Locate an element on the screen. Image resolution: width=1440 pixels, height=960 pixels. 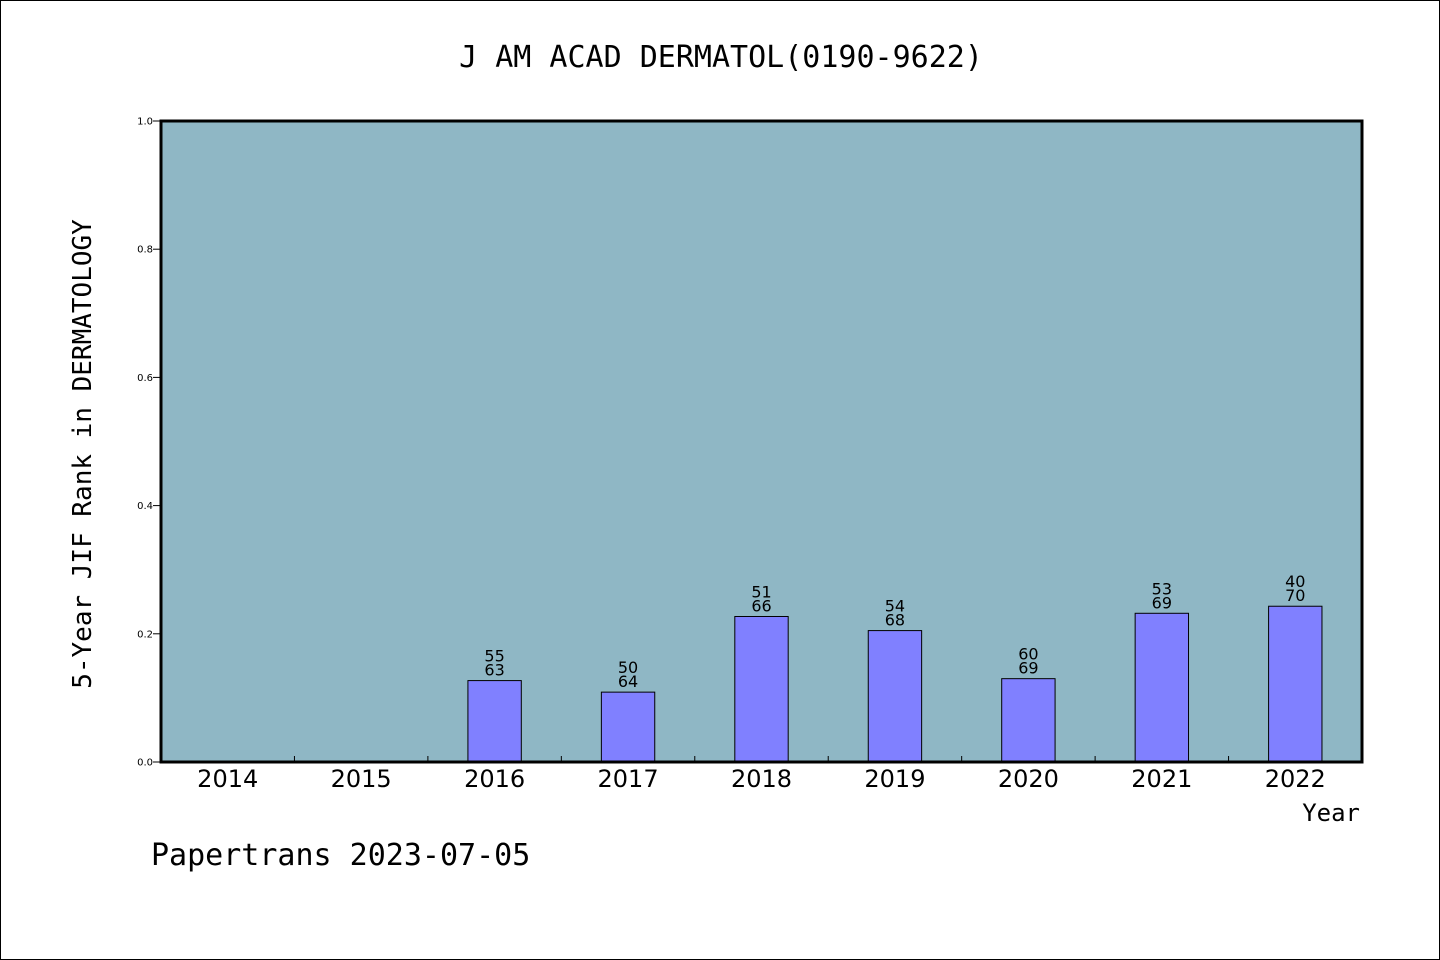
bar-rank-label: 60 is located at coordinates (1028, 654).